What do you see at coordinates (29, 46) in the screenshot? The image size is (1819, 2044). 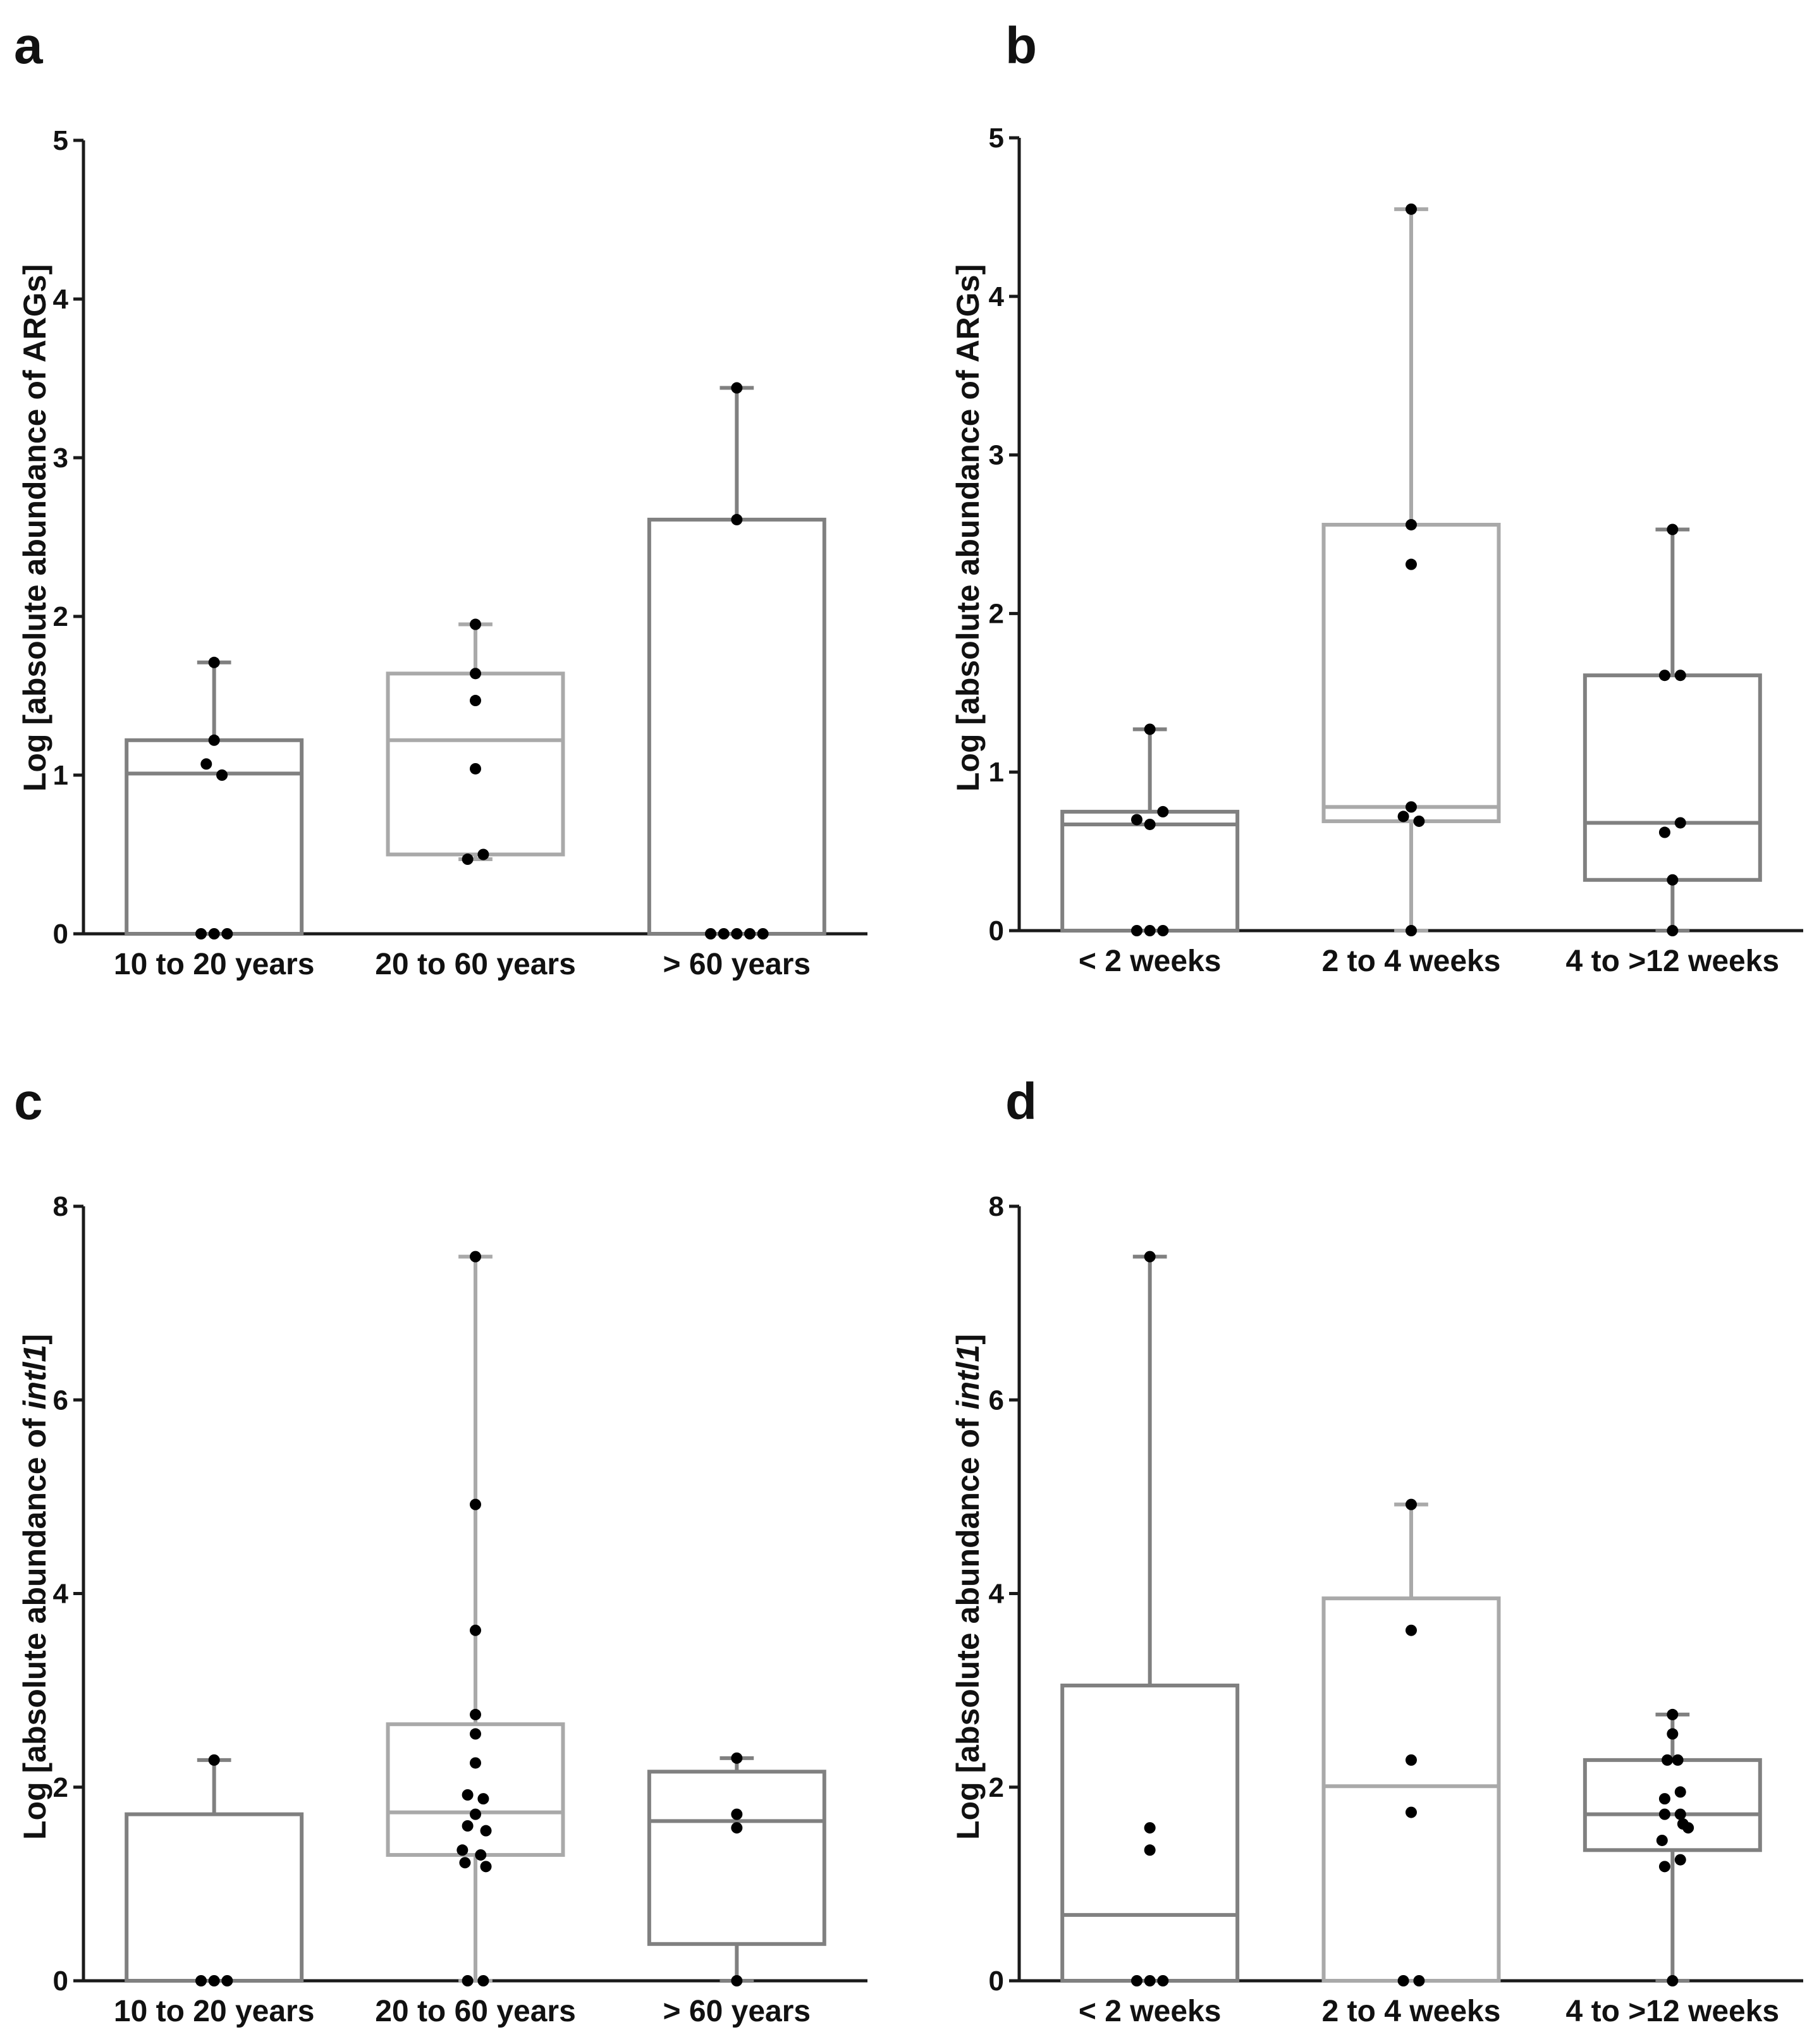 I see `panel-letter-a: a` at bounding box center [29, 46].